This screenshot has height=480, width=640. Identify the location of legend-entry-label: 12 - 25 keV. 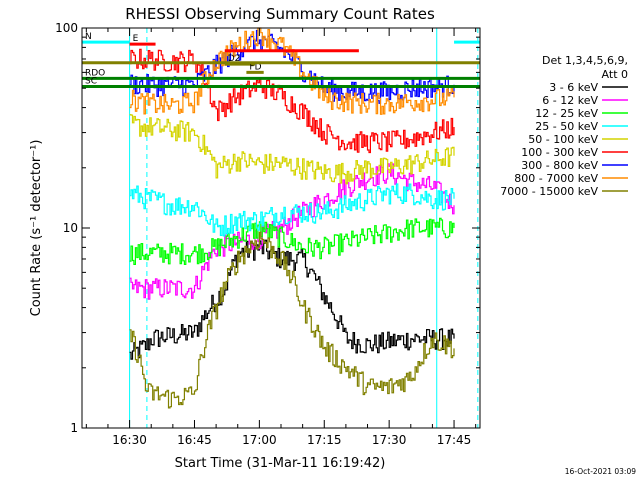
(566, 113).